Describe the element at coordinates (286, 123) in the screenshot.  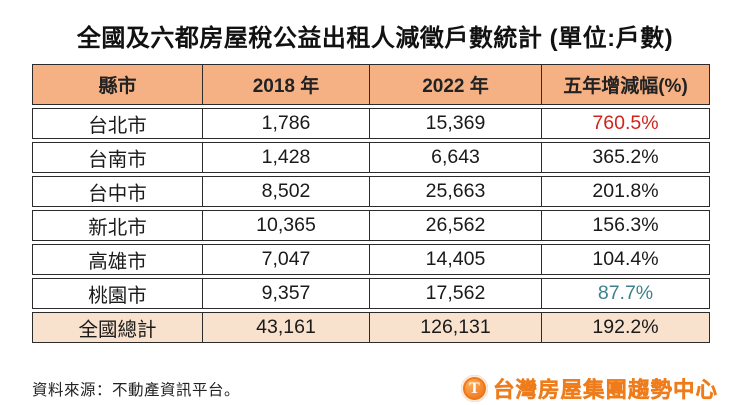
I see `cell-2018: 1,786` at that location.